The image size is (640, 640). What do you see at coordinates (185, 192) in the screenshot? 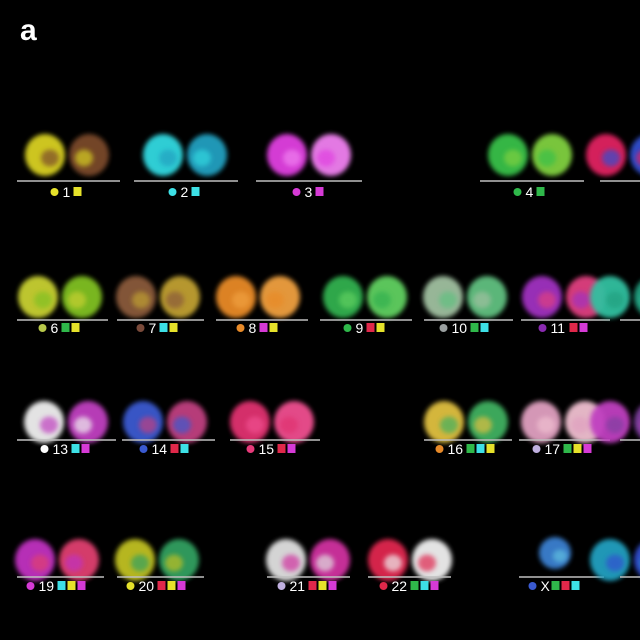
I see `chromosome-label: 2` at bounding box center [185, 192].